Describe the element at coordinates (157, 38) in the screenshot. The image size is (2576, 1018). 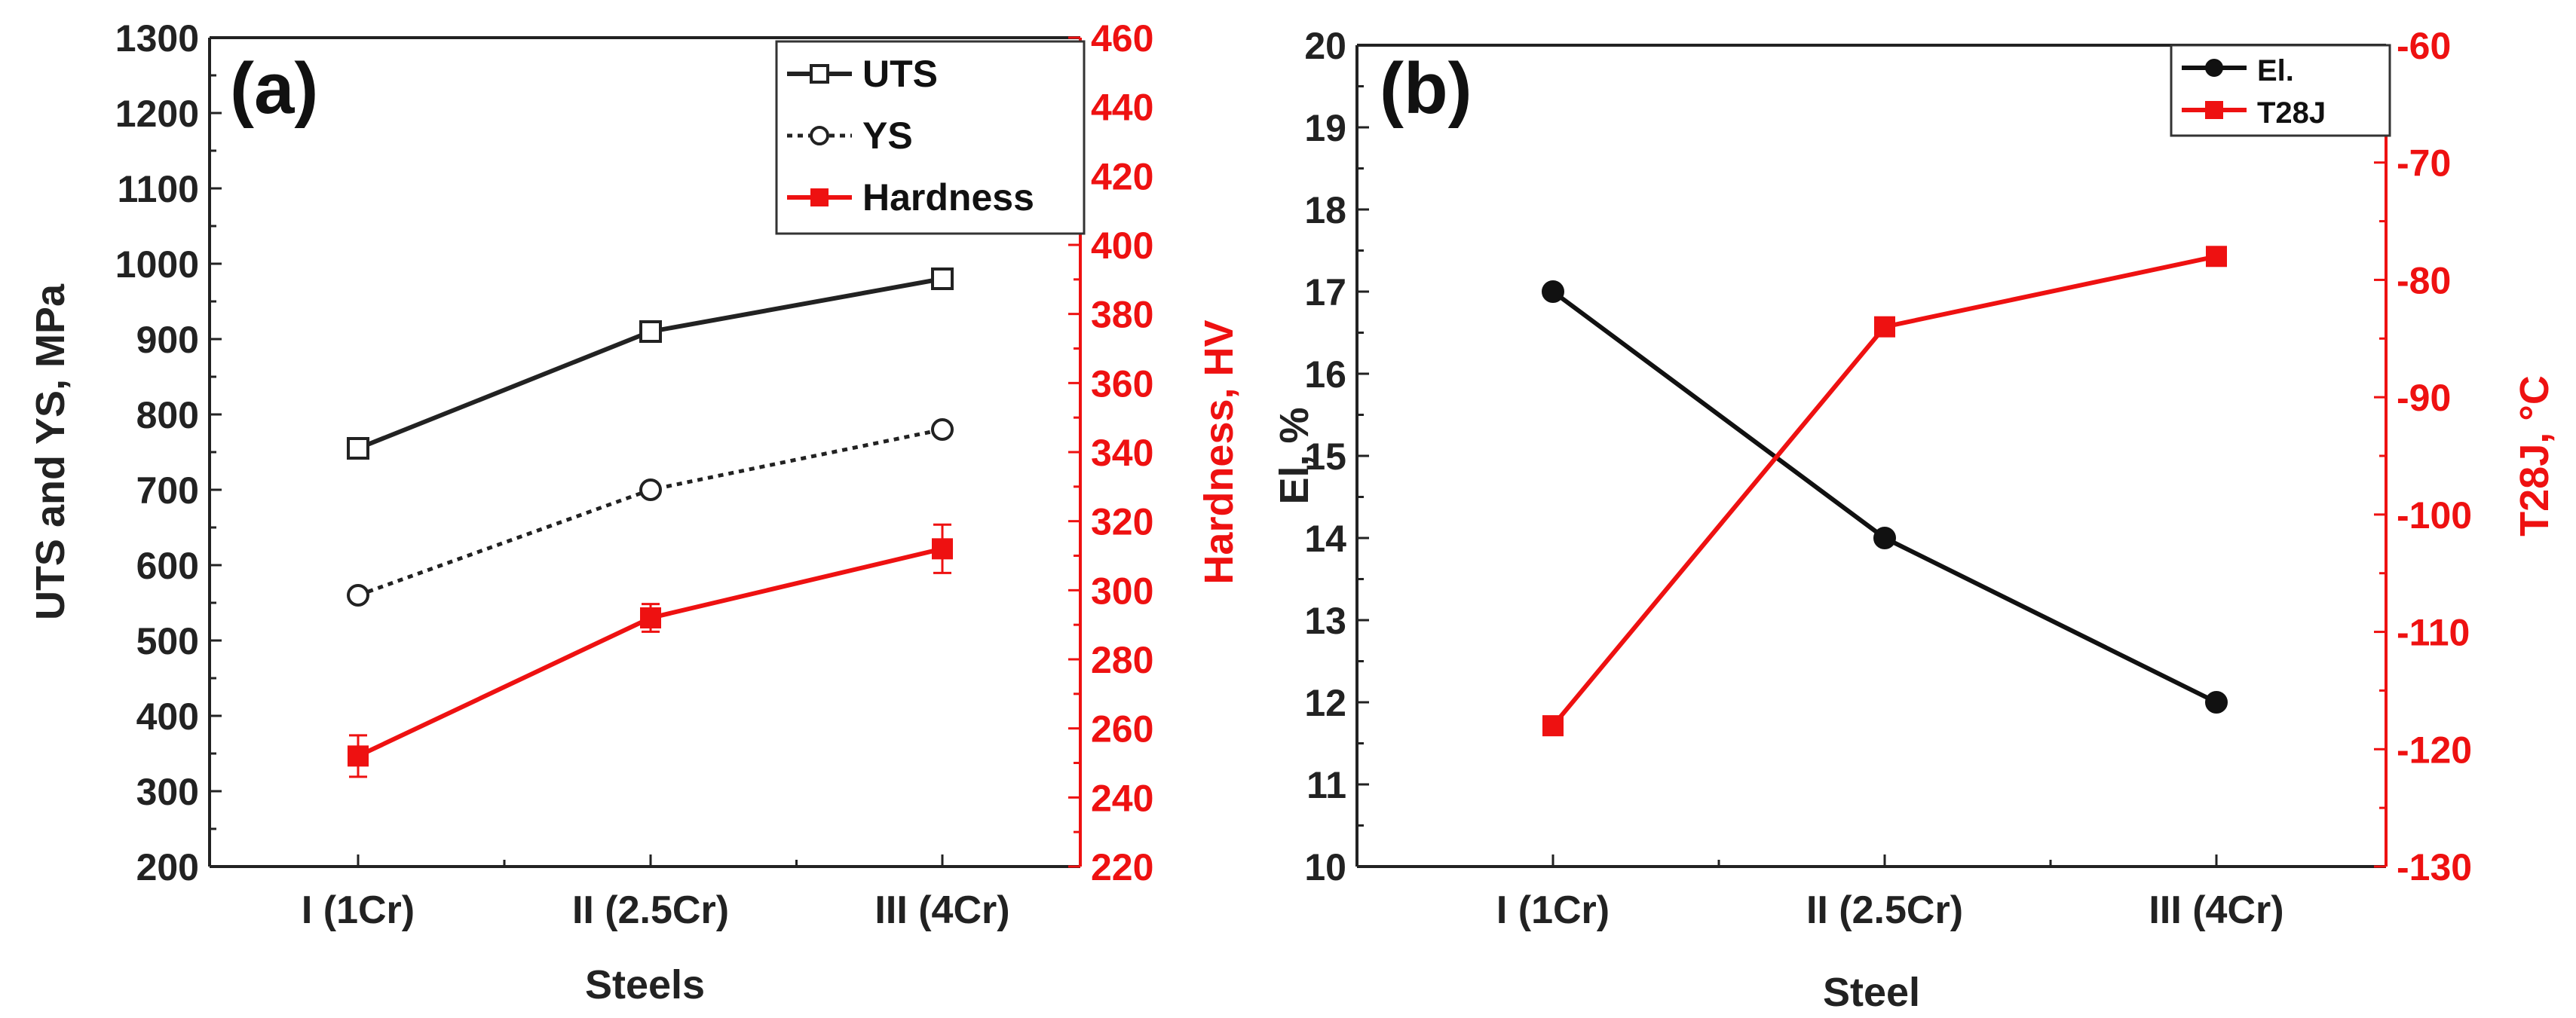
I see `y-tick-label: 1300` at that location.